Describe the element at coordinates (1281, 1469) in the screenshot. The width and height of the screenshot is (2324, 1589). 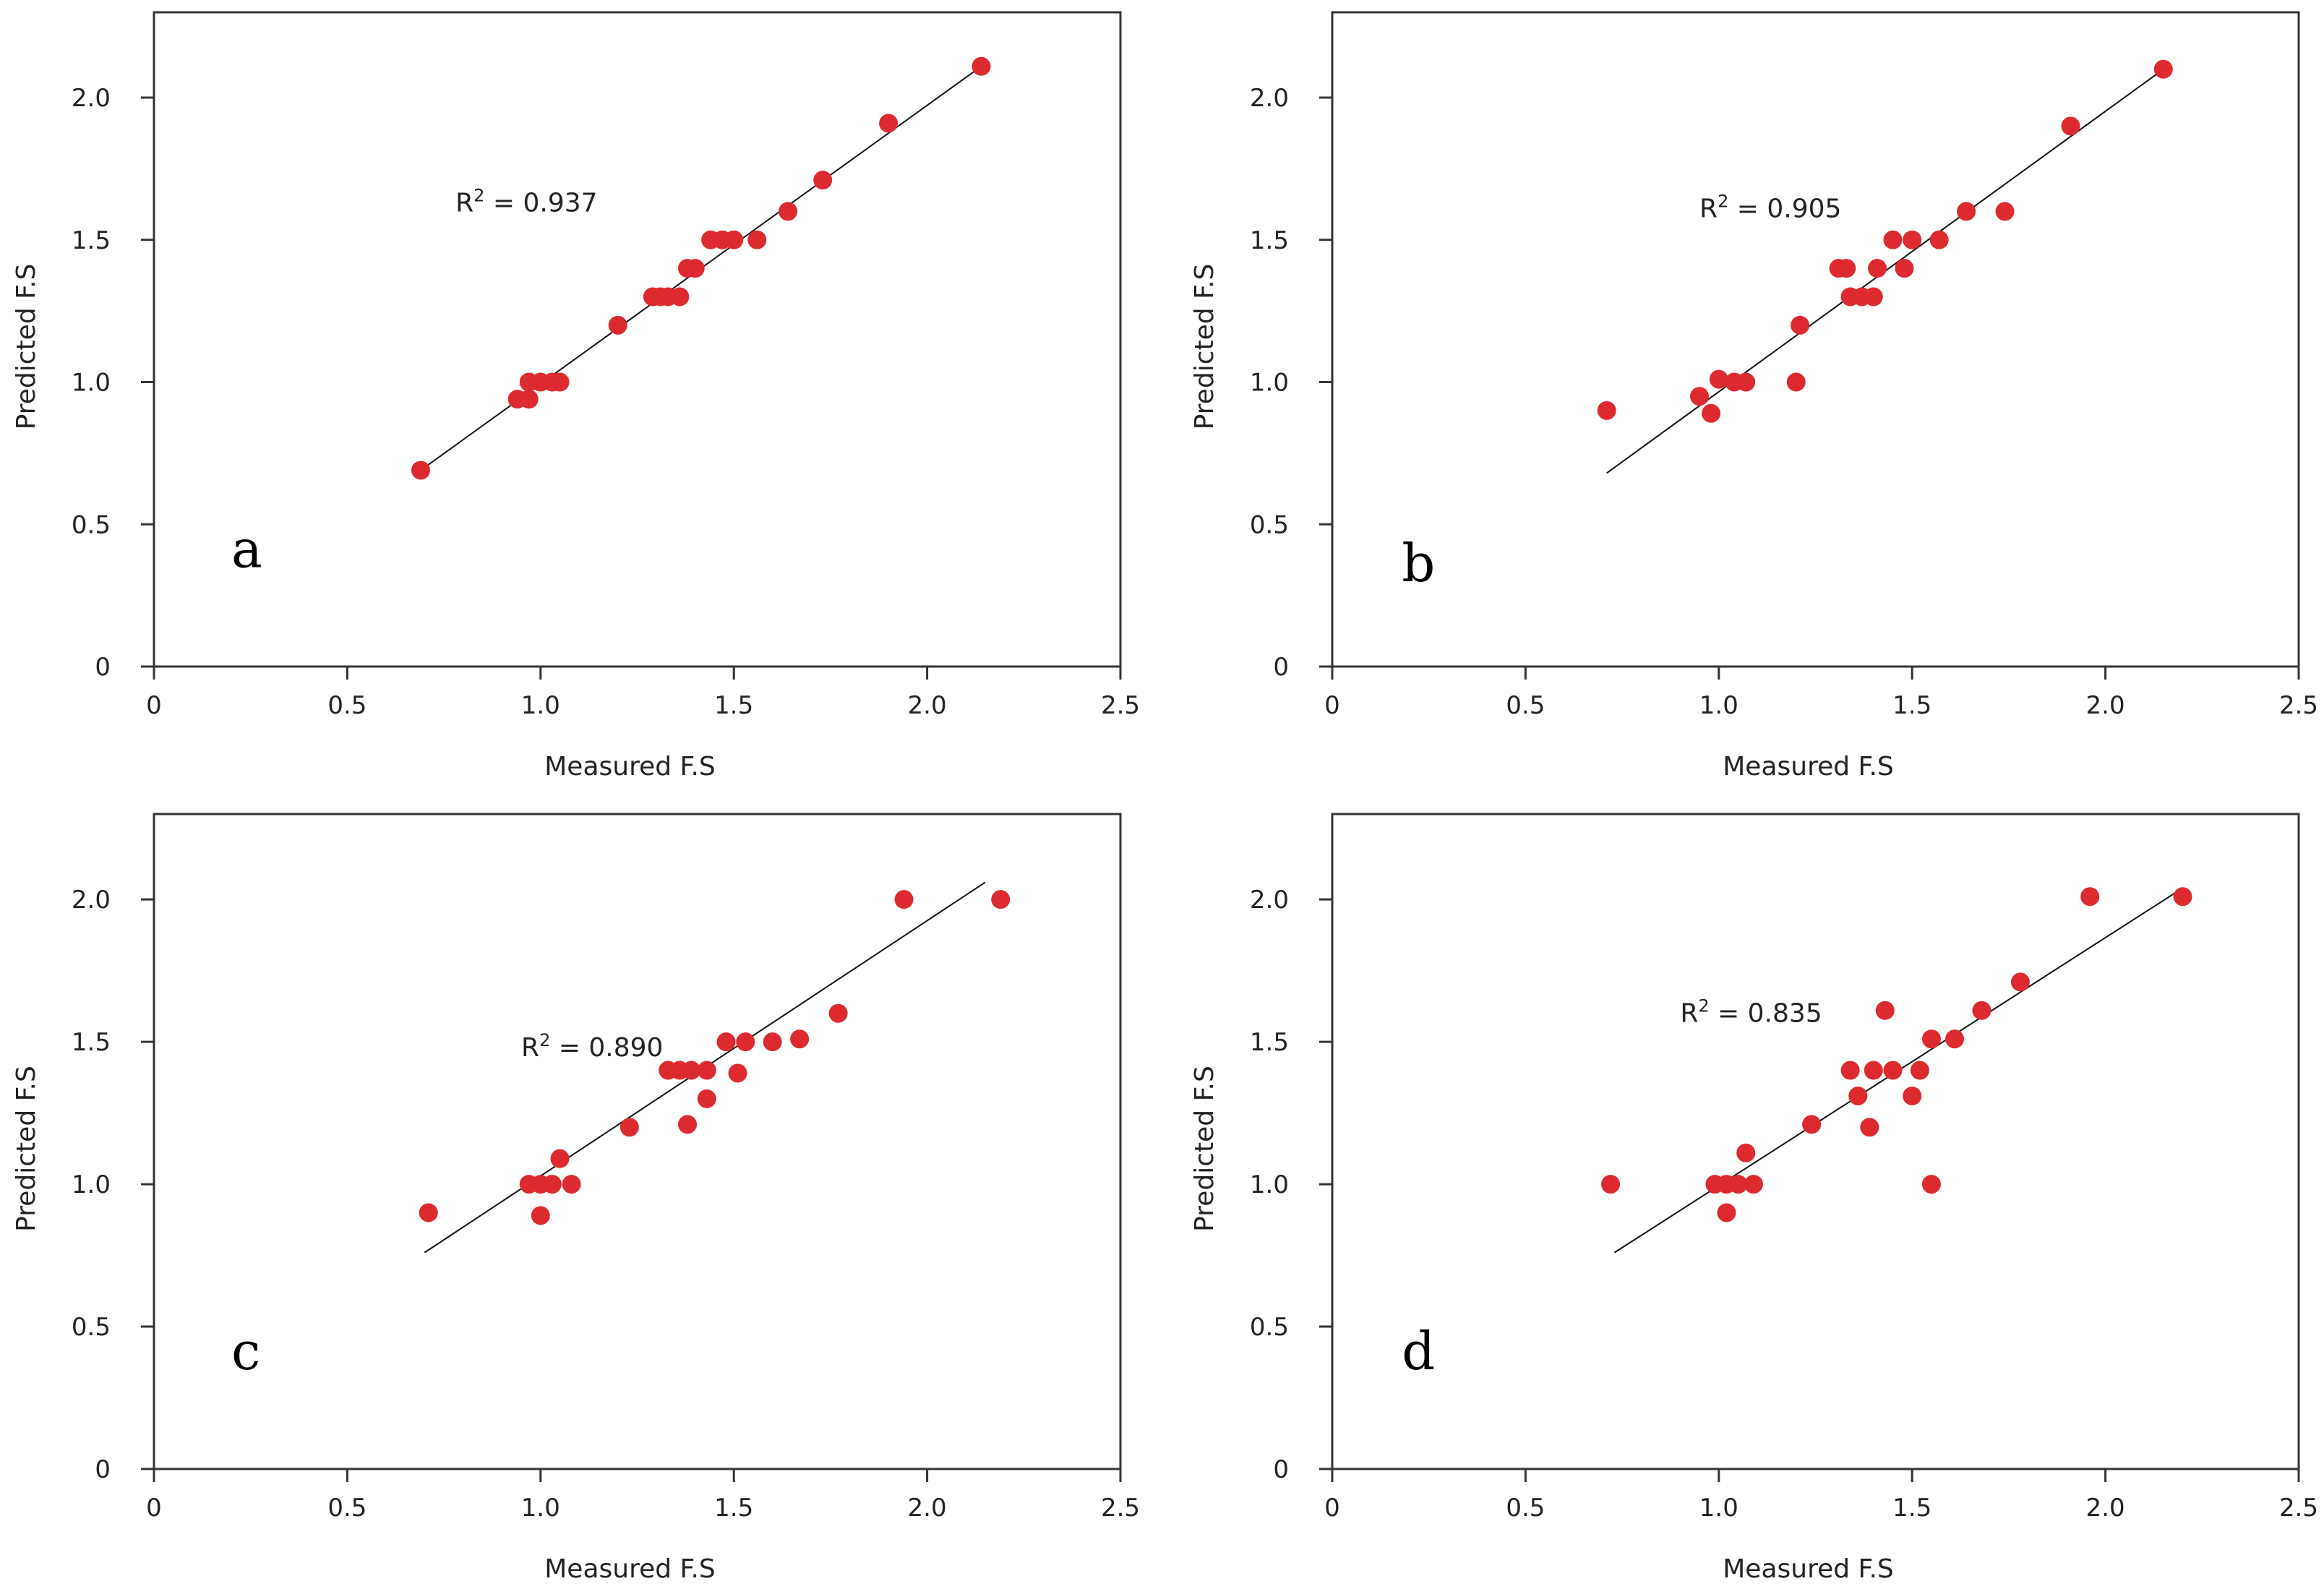
I see `y-tick-label-d: 0` at that location.